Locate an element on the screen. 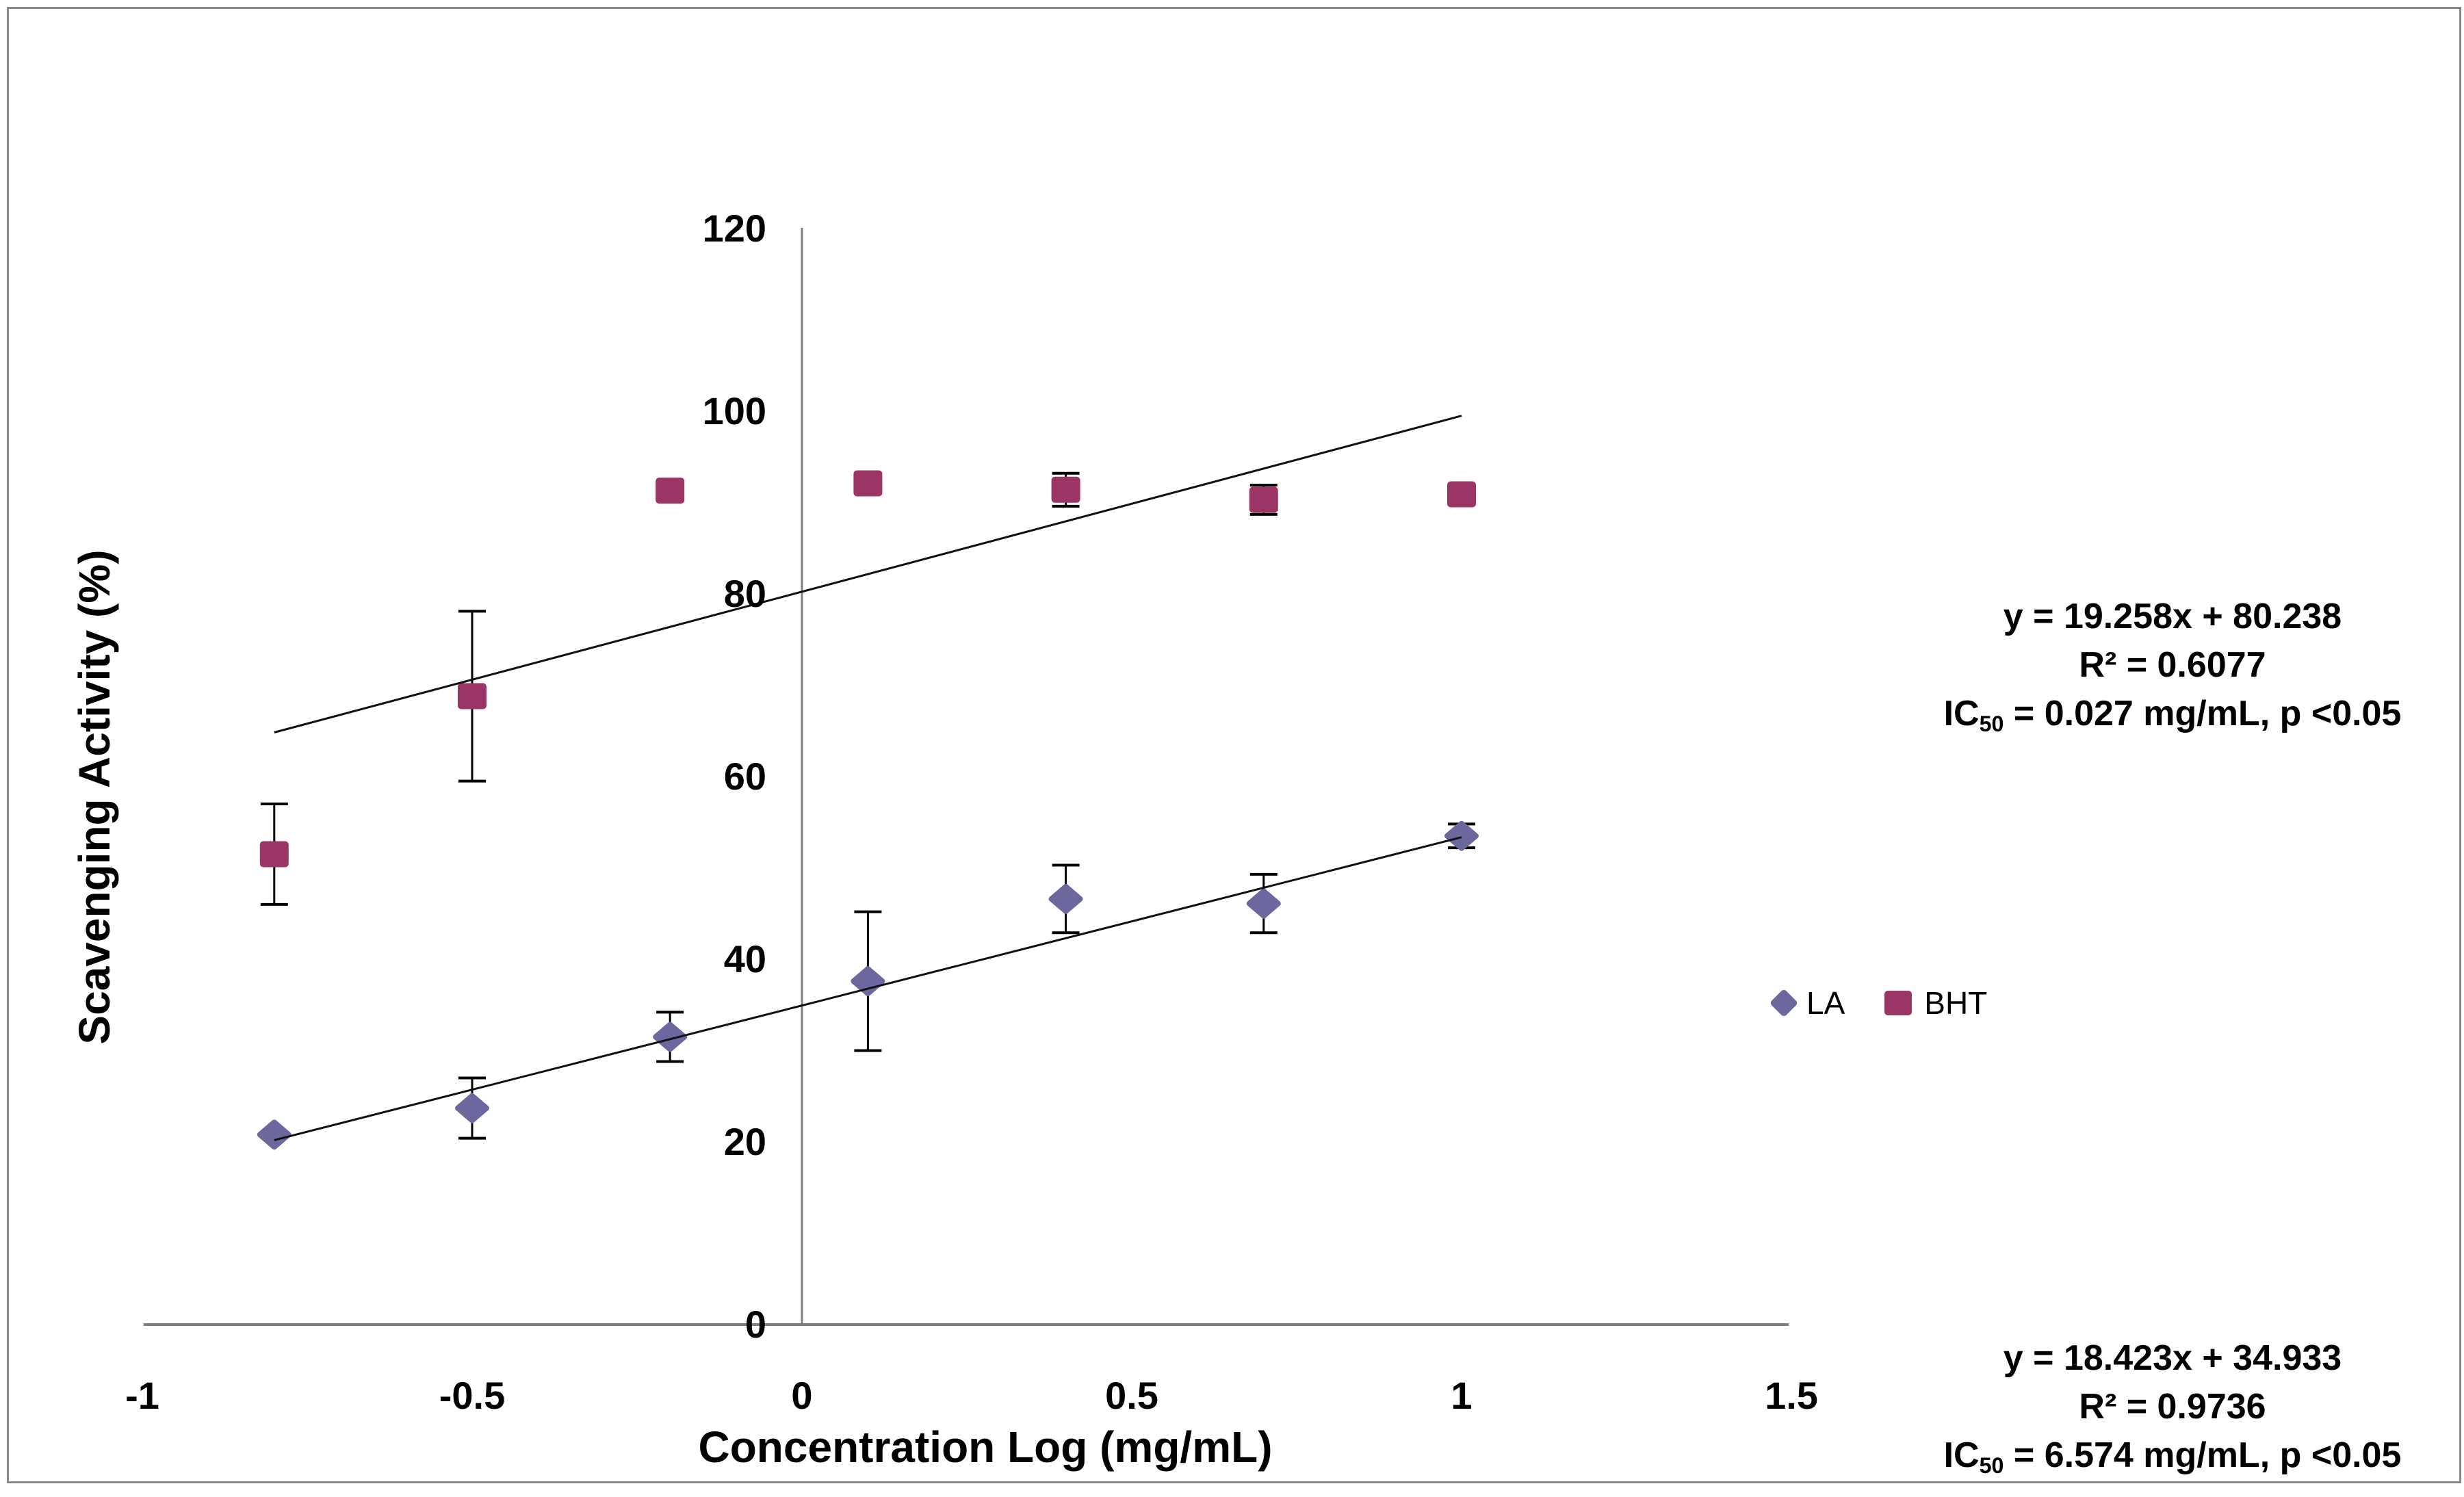 The height and width of the screenshot is (1497, 2464). x-tick-label: 1 is located at coordinates (1462, 1396).